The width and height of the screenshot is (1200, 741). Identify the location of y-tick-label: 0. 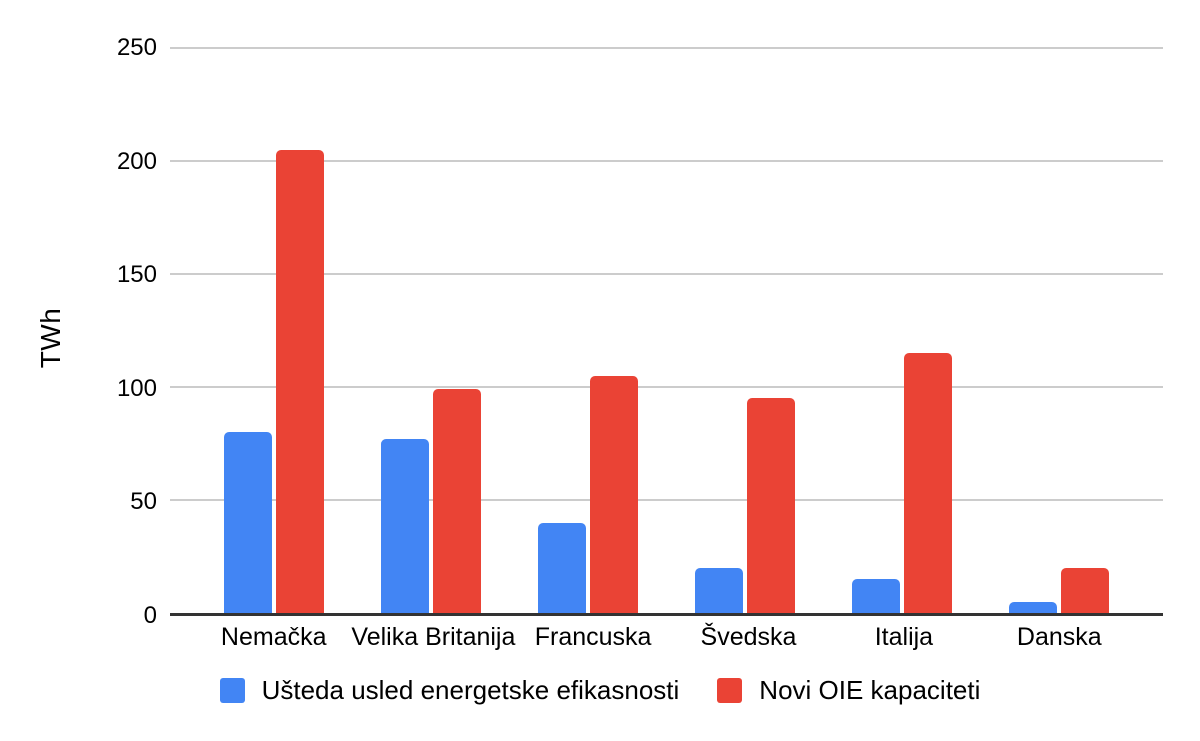
(150, 615).